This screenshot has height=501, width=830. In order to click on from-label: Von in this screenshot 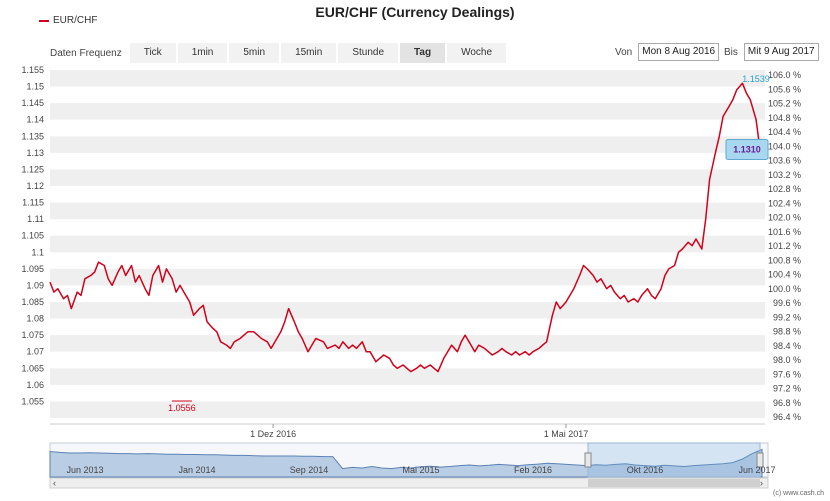, I will do `click(624, 52)`.